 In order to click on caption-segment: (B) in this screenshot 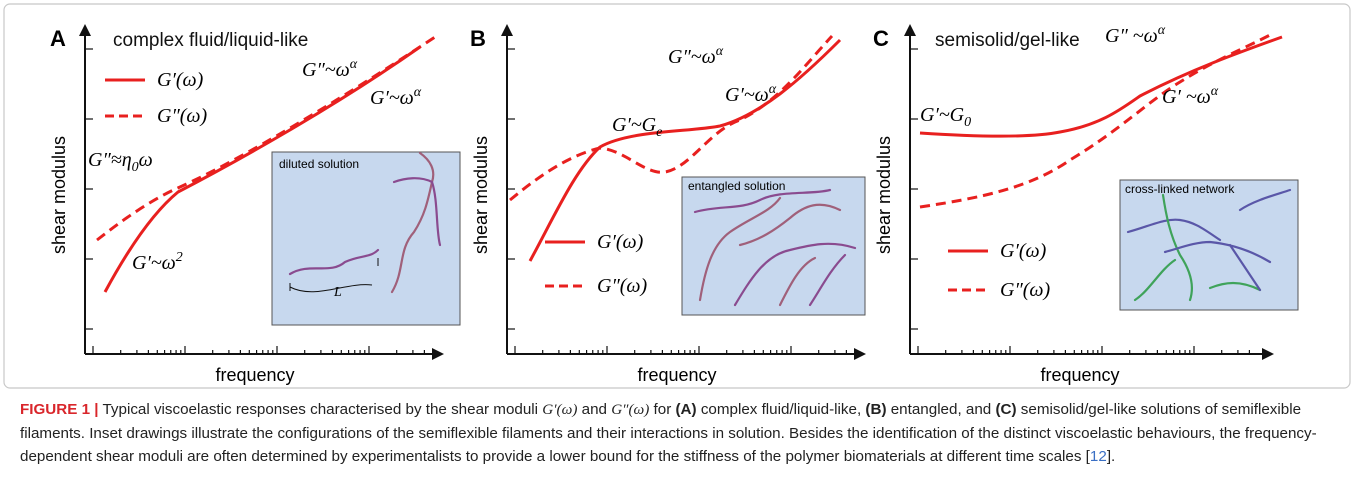, I will do `click(876, 409)`.